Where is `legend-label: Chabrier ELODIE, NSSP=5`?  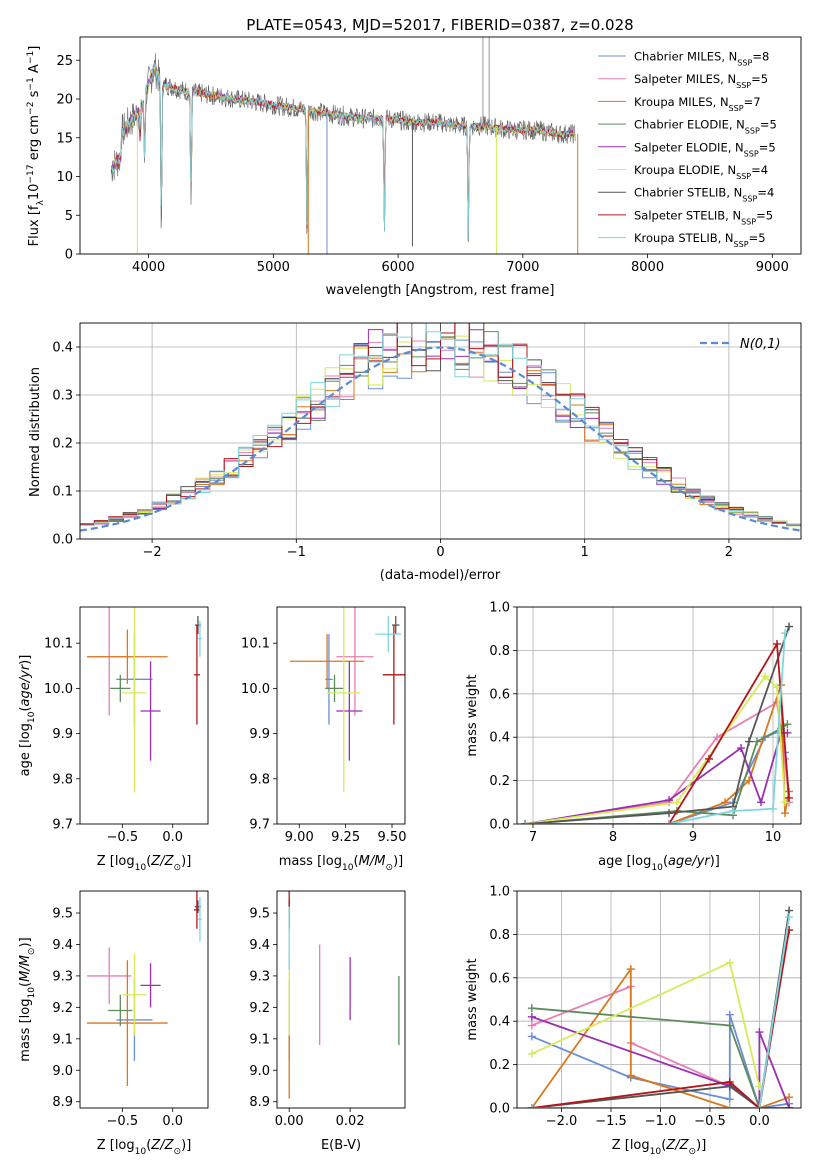 legend-label: Chabrier ELODIE, NSSP=5 is located at coordinates (705, 127).